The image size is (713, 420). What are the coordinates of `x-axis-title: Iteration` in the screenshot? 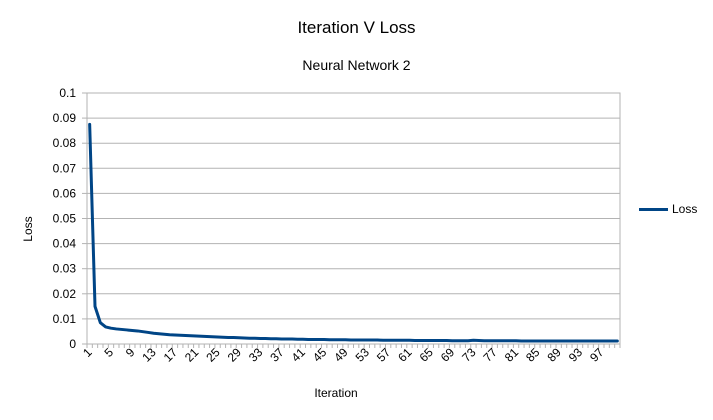 It's located at (335, 393).